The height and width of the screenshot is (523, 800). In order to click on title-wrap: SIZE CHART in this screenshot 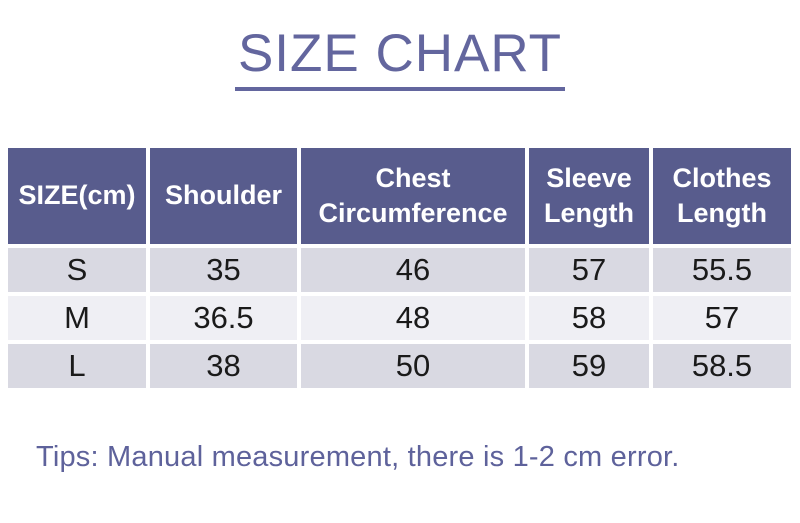, I will do `click(400, 58)`.